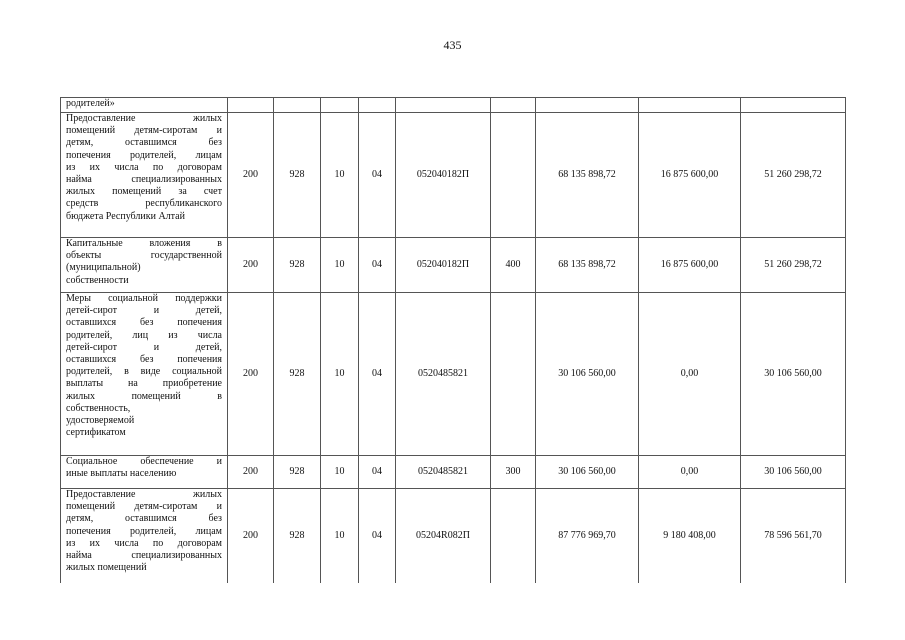 This screenshot has height=640, width=905. Describe the element at coordinates (689, 105) in the screenshot. I see `amount-change-cell` at that location.